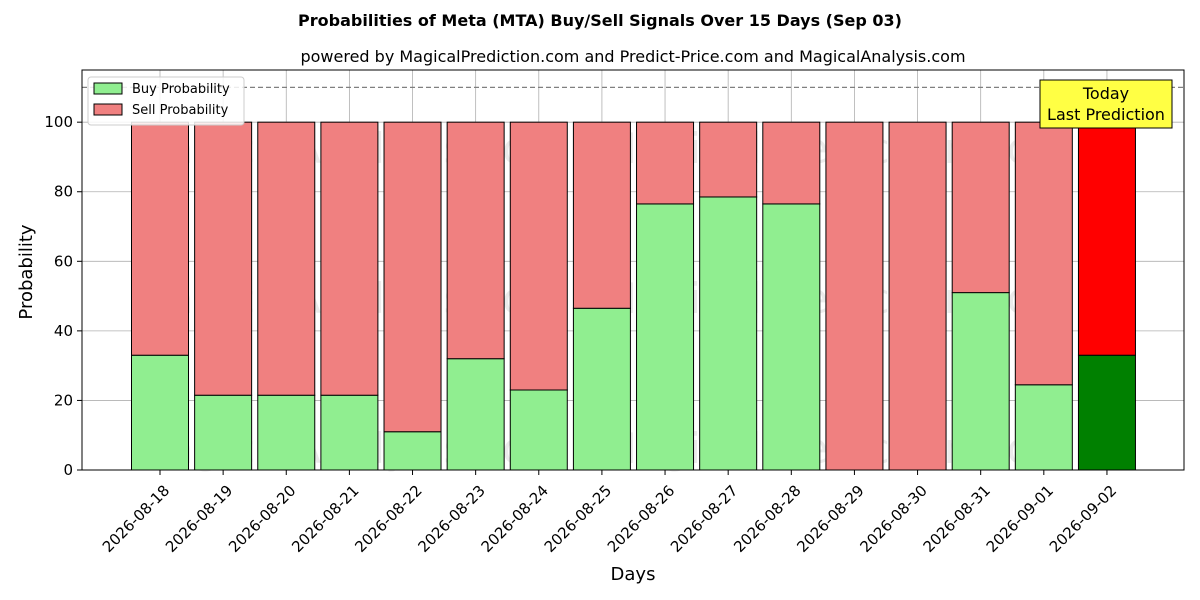  I want to click on x-tick-label: 2026-08-29, so click(830, 519).